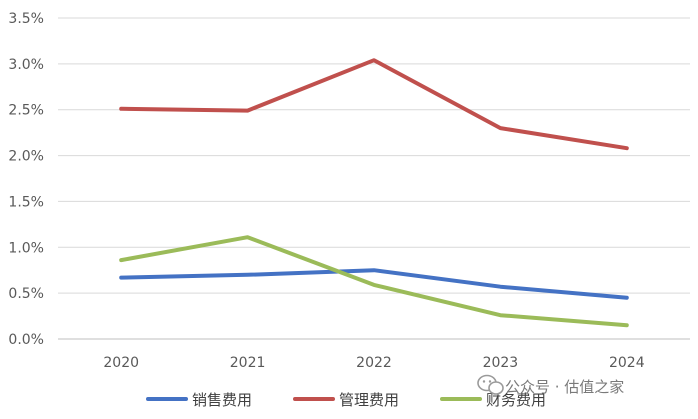  I want to click on y-tick-label: 3.0%, so click(26, 65).